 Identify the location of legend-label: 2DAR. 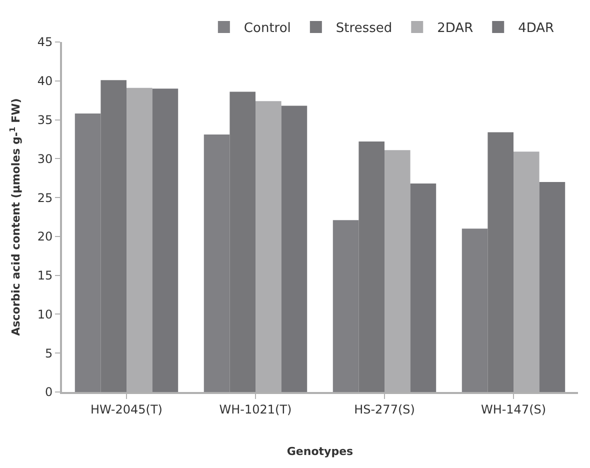
(455, 28).